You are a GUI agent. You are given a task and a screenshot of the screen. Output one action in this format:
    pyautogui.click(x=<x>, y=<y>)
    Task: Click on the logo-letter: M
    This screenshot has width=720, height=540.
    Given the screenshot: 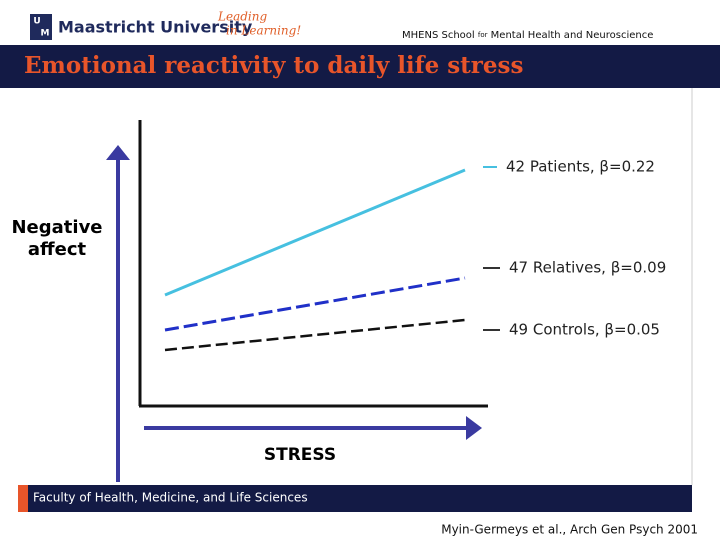 What is the action you would take?
    pyautogui.click(x=45, y=34)
    